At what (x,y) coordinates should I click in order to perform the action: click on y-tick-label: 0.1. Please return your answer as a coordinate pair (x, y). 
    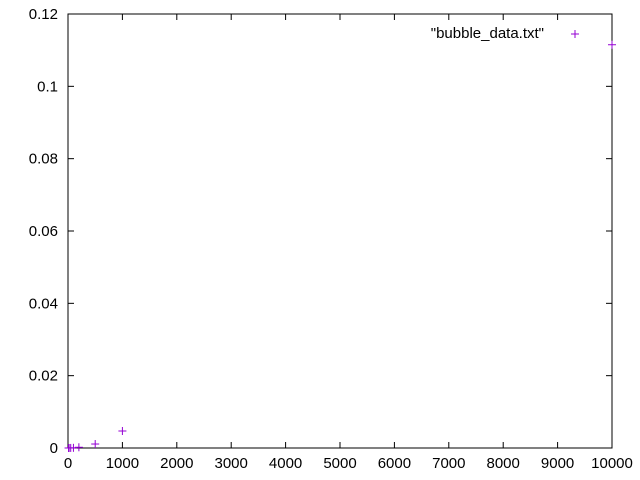
    Looking at the image, I should click on (47, 86).